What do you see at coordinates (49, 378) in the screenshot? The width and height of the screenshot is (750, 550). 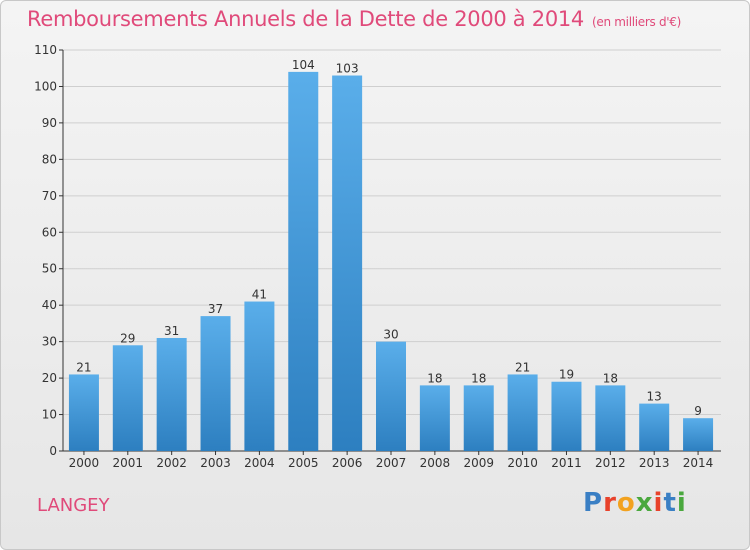 I see `y-tick-label: 20` at bounding box center [49, 378].